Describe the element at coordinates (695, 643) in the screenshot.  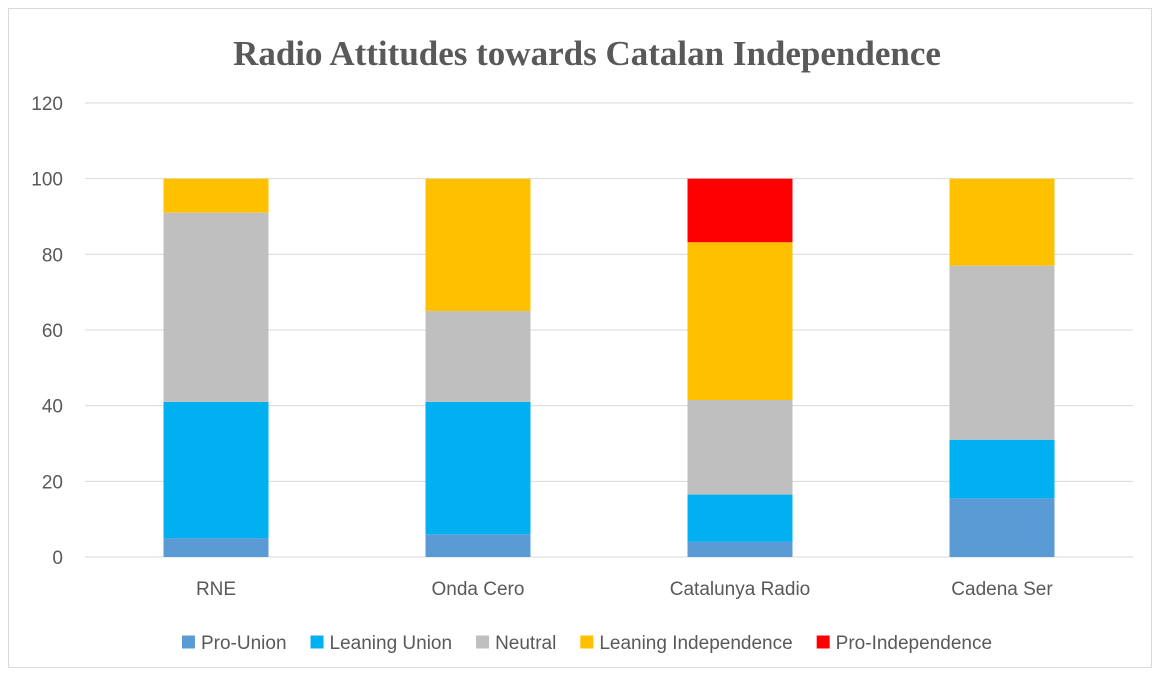
I see `legend-label: Leaning Independence` at that location.